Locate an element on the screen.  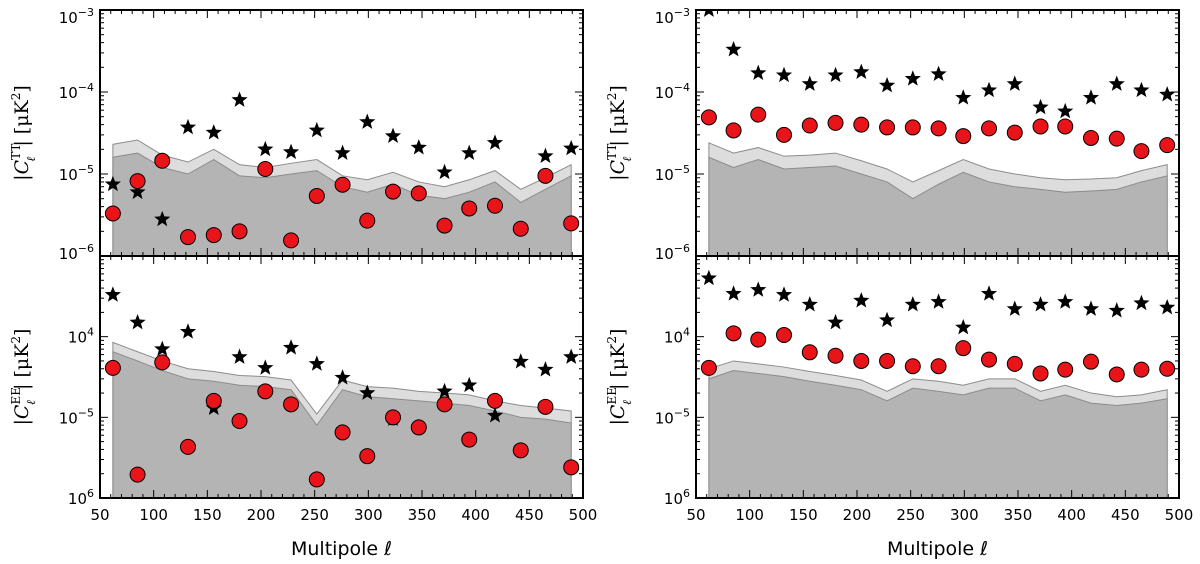
x-tick-label: 200 is located at coordinates (261, 515).